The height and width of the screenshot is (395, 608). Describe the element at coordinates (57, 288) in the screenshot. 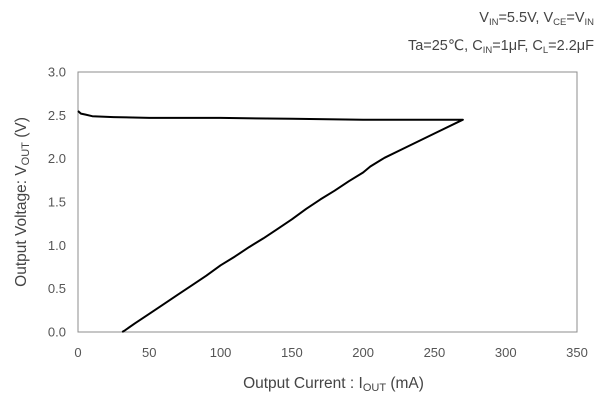

I see `y-tick-label: 0.5` at that location.